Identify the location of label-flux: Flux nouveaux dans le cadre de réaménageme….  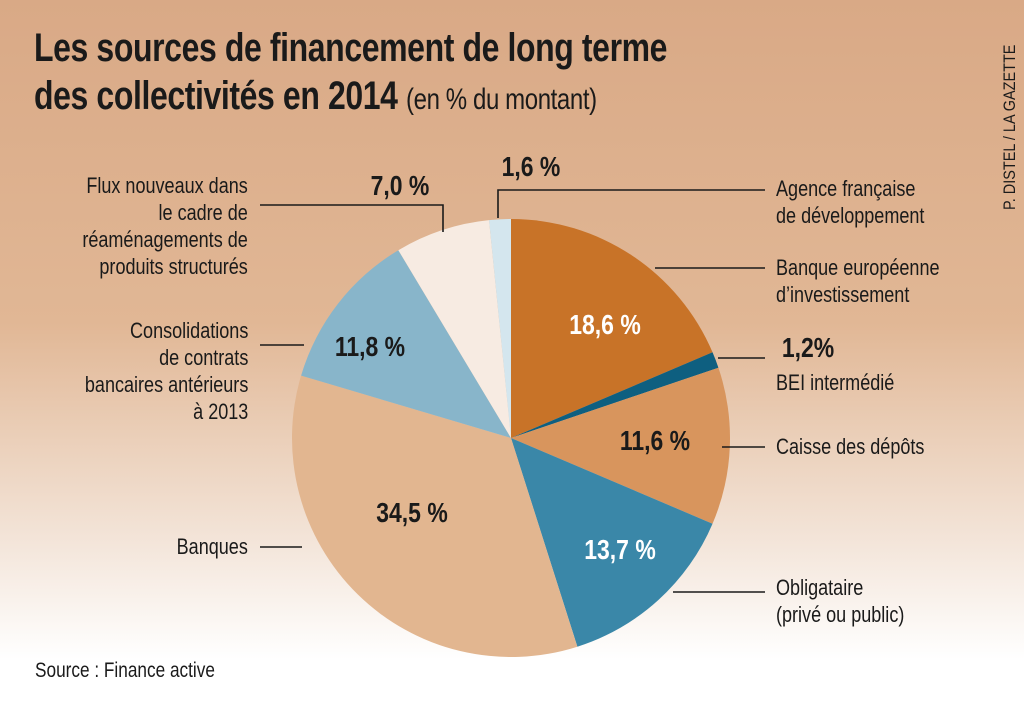
(165, 226).